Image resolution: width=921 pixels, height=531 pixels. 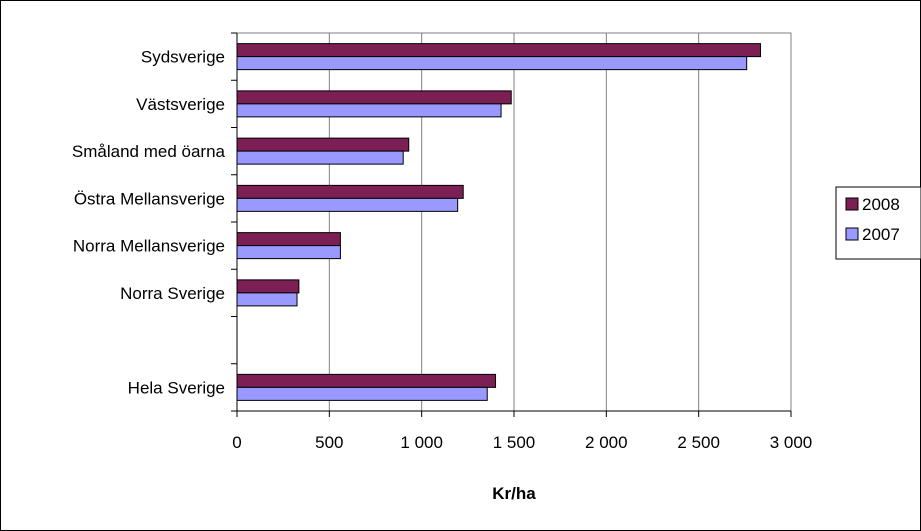 I want to click on x-axis-title: Kr/ha, so click(x=514, y=493).